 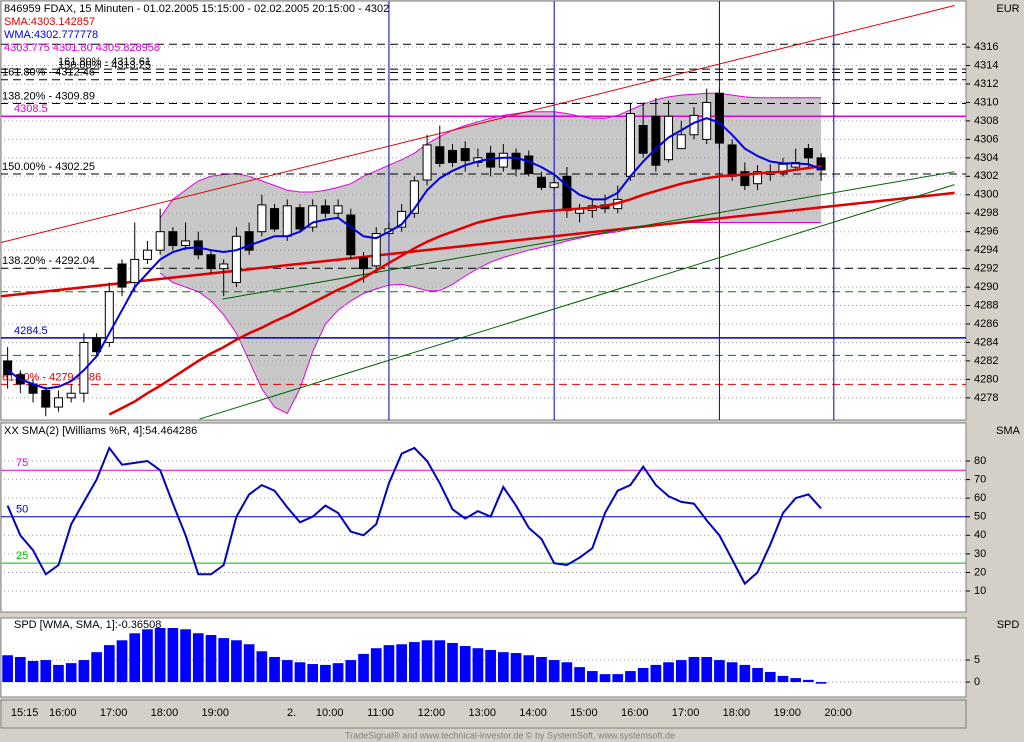 What do you see at coordinates (986, 250) in the screenshot?
I see `y-tick-label: 4294` at bounding box center [986, 250].